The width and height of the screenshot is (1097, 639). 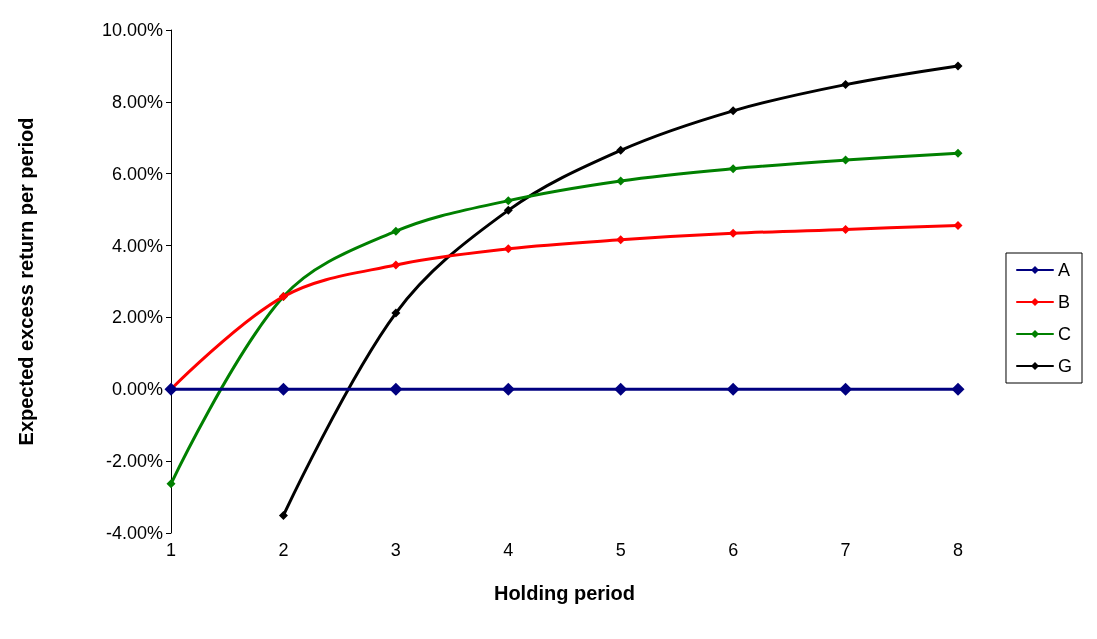 What do you see at coordinates (134, 533) in the screenshot?
I see `y-tick-label: -4.00%` at bounding box center [134, 533].